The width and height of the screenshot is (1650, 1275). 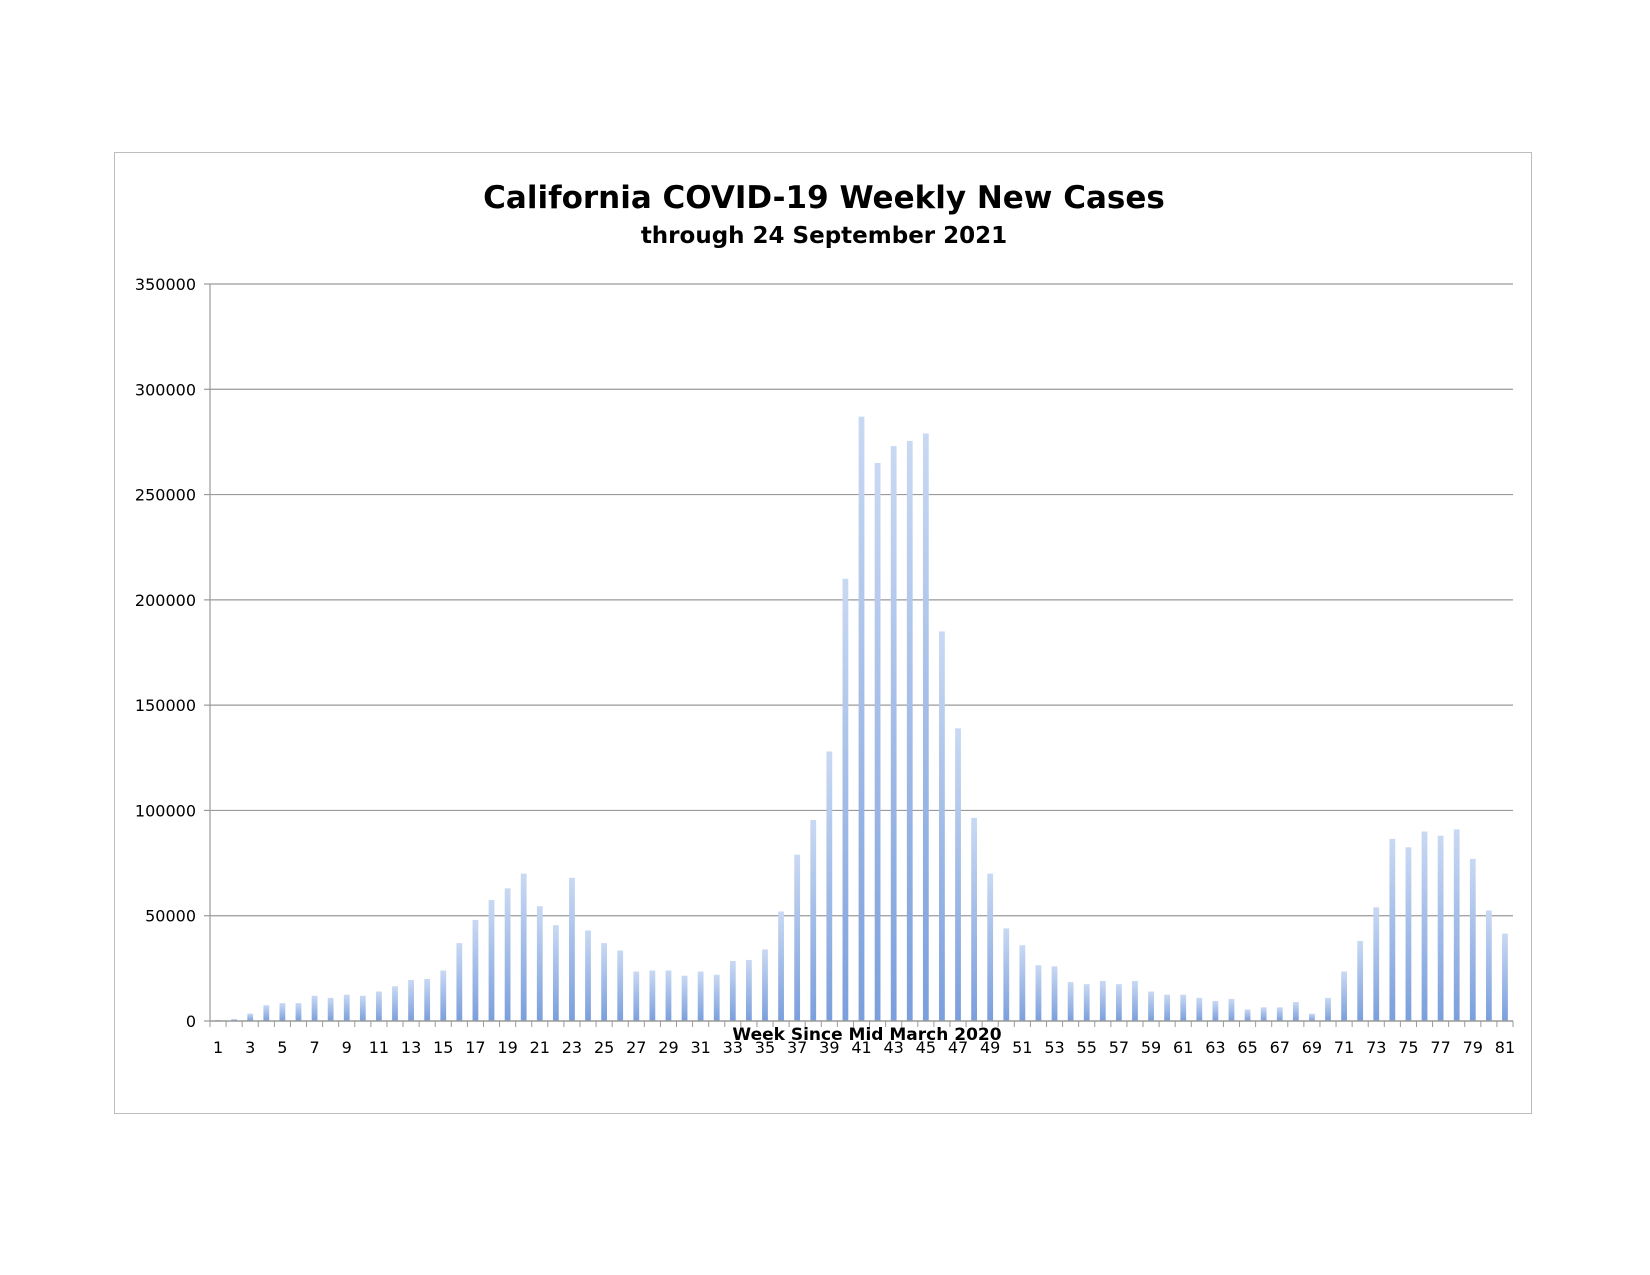 What do you see at coordinates (191, 1021) in the screenshot?
I see `y-tick-label: 0` at bounding box center [191, 1021].